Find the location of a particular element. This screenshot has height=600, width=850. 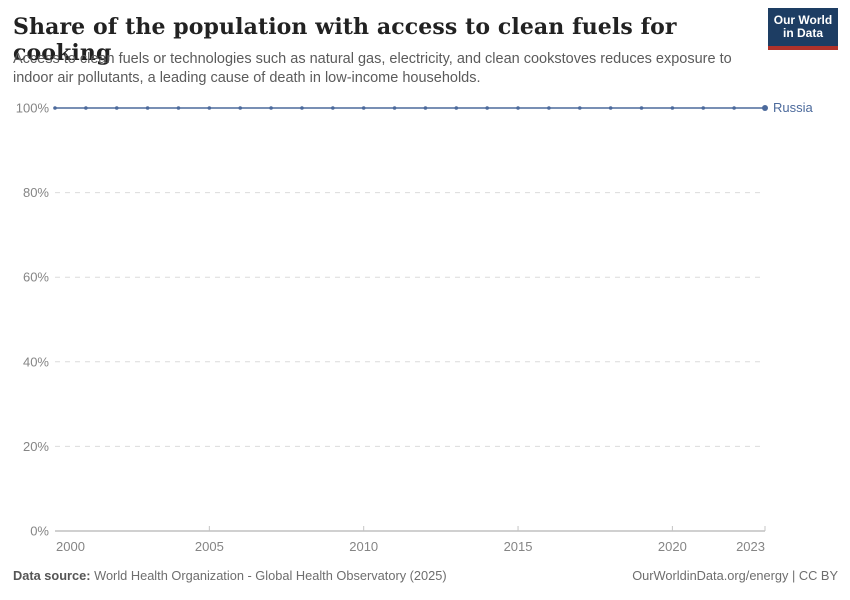

x-tick-label-2010: 2010 is located at coordinates (363, 546).